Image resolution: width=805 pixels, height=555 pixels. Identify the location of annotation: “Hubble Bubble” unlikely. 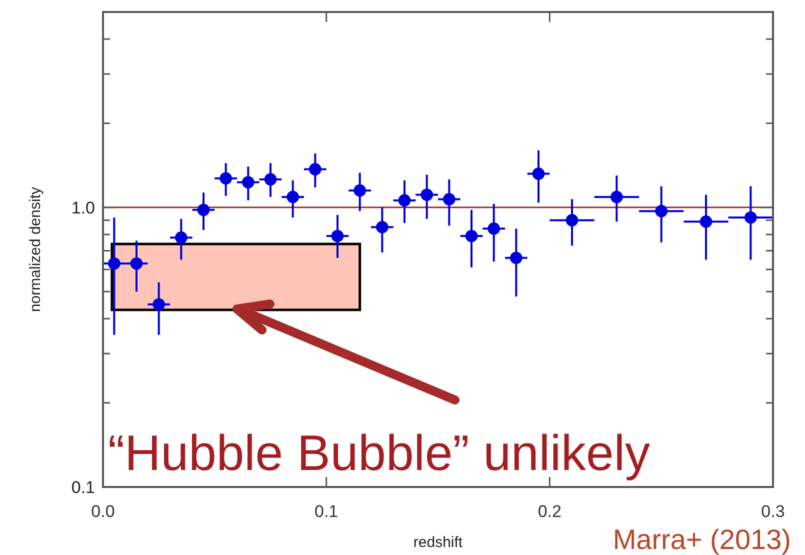
(379, 453).